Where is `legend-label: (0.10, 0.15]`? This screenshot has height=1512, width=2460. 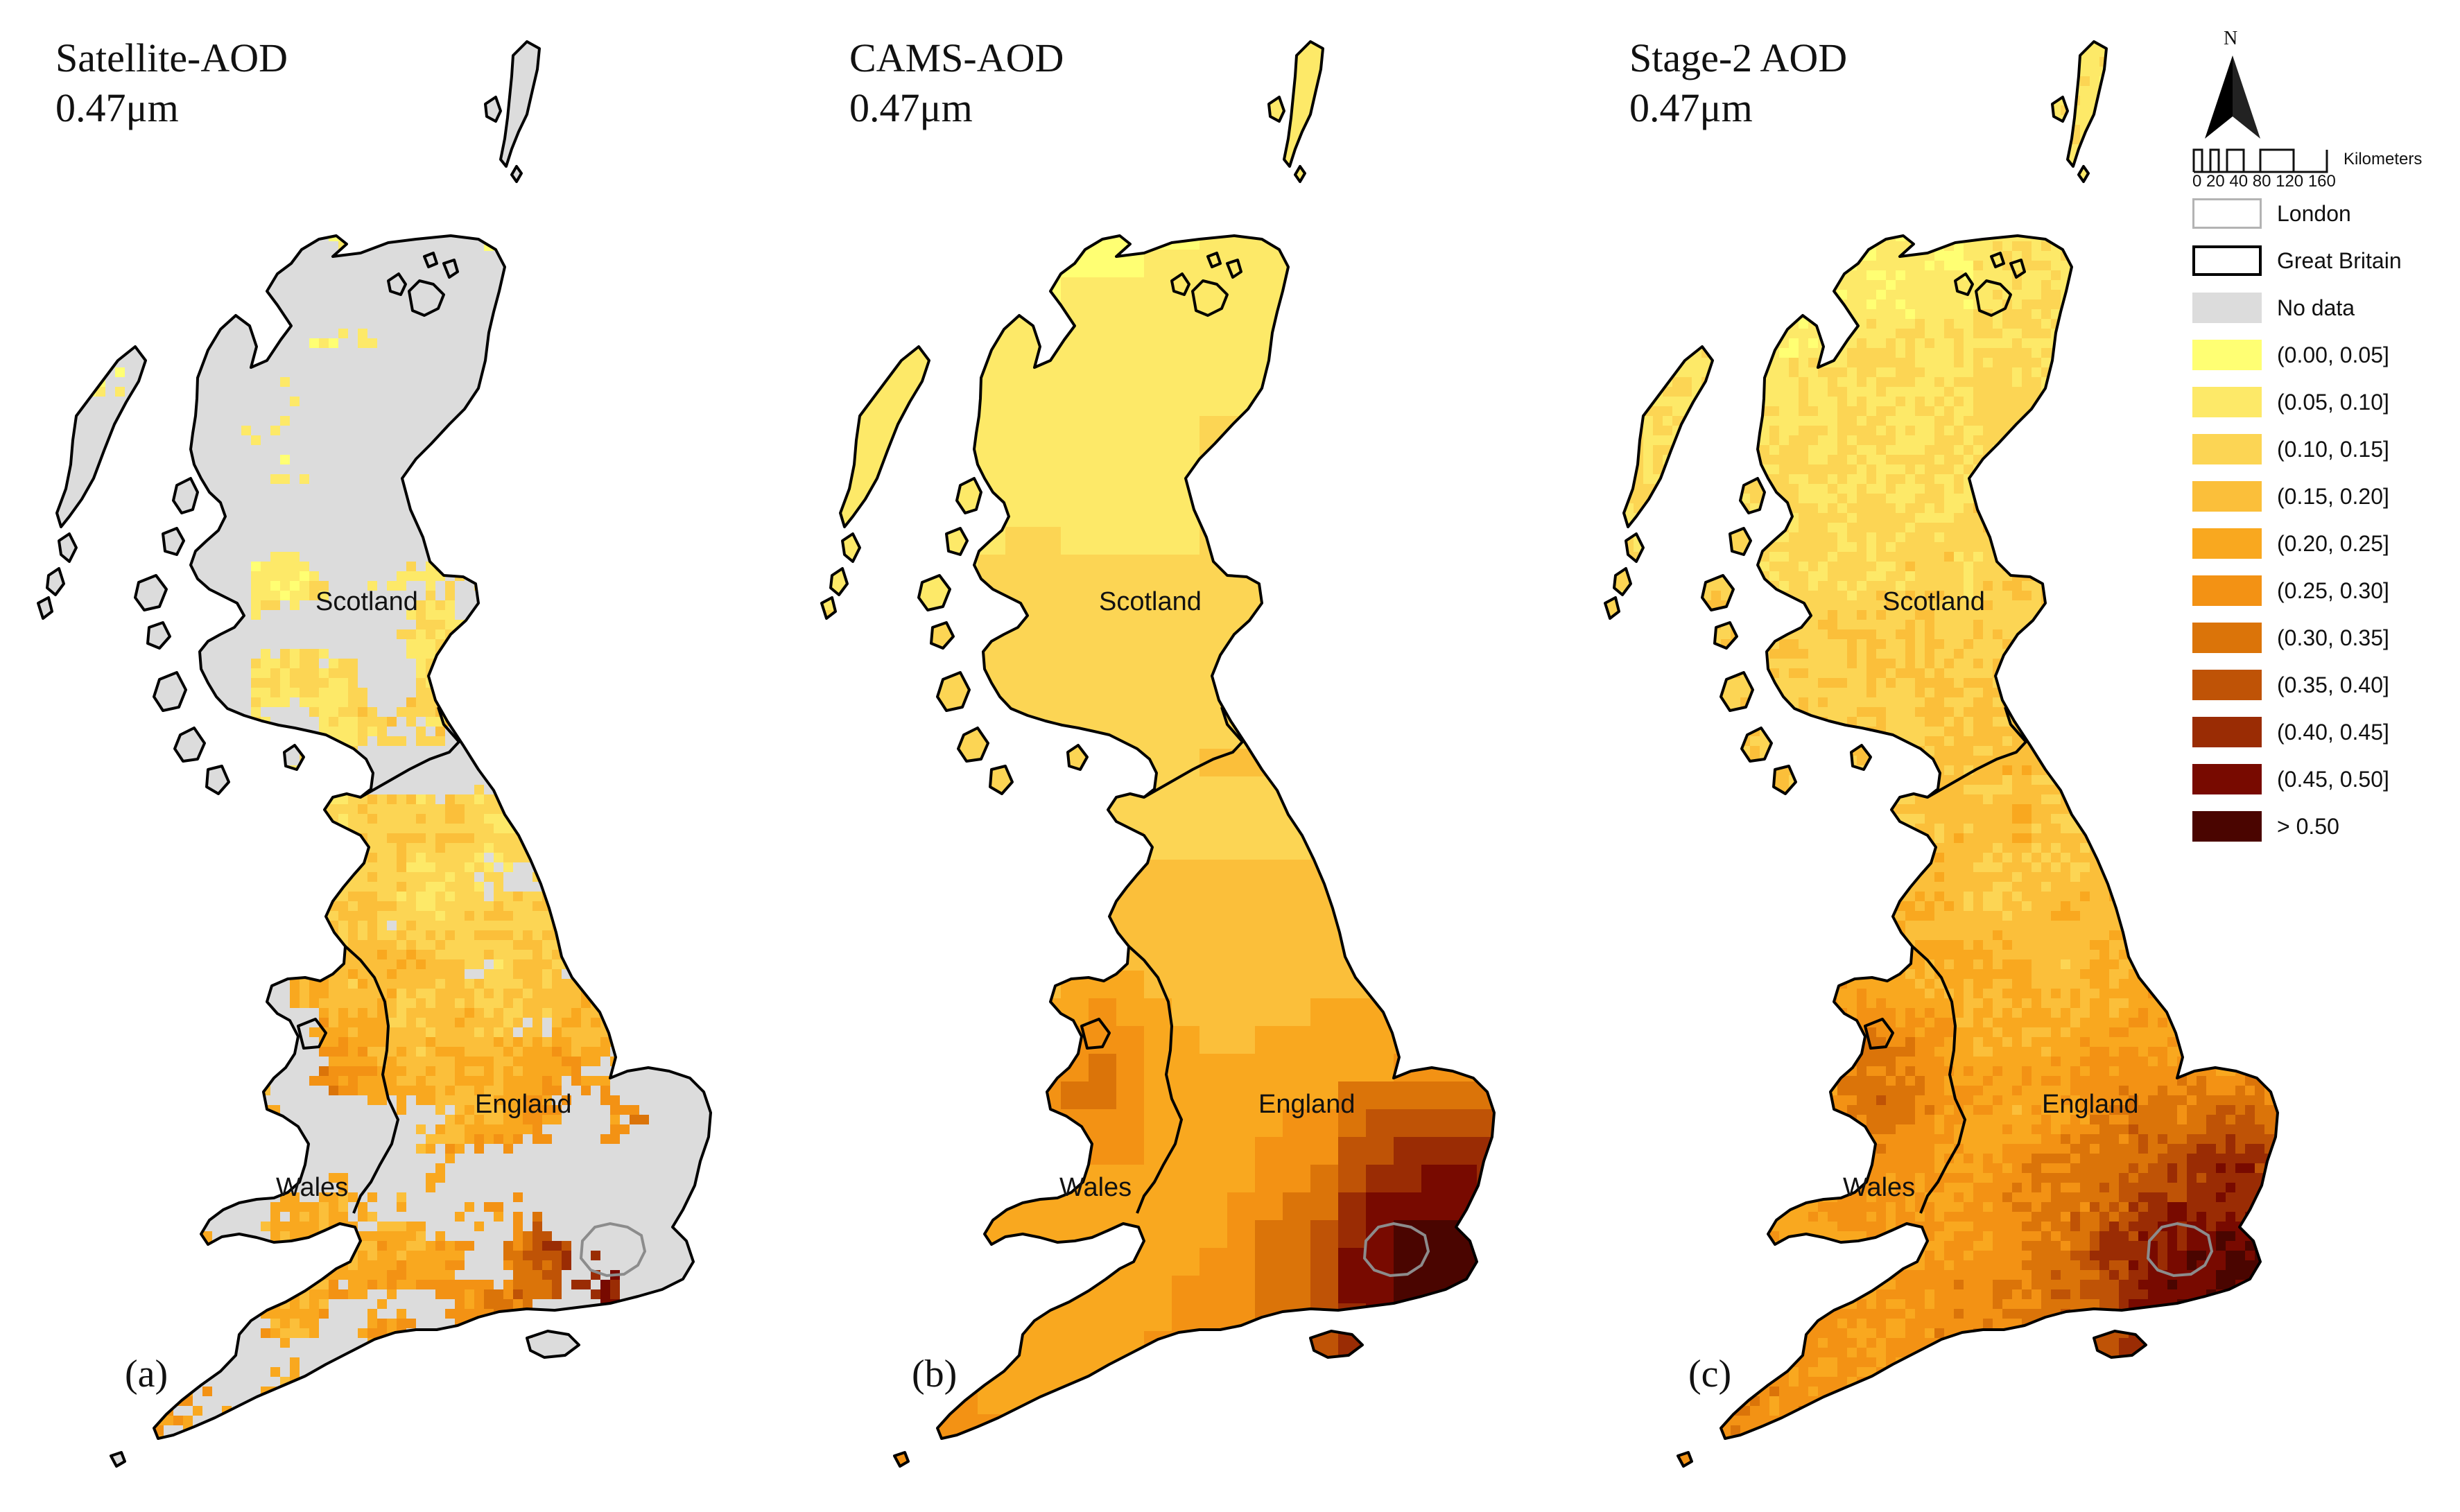 legend-label: (0.10, 0.15] is located at coordinates (2333, 449).